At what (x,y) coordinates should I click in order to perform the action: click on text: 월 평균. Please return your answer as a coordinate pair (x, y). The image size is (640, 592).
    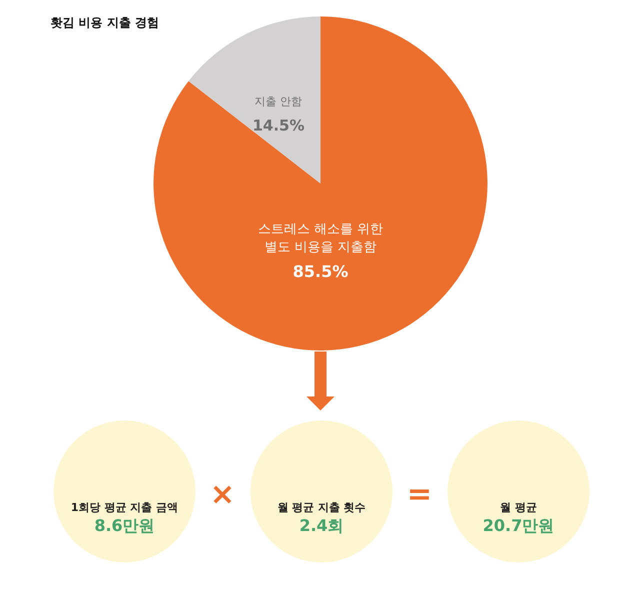
    Looking at the image, I should click on (518, 507).